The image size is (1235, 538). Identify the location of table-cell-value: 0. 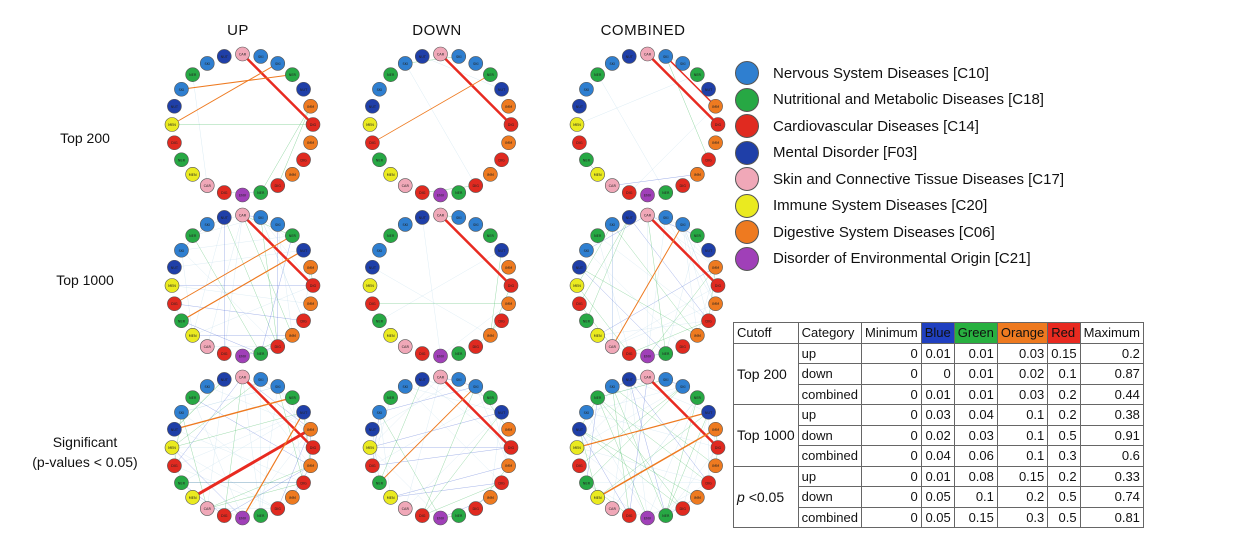
(891, 456).